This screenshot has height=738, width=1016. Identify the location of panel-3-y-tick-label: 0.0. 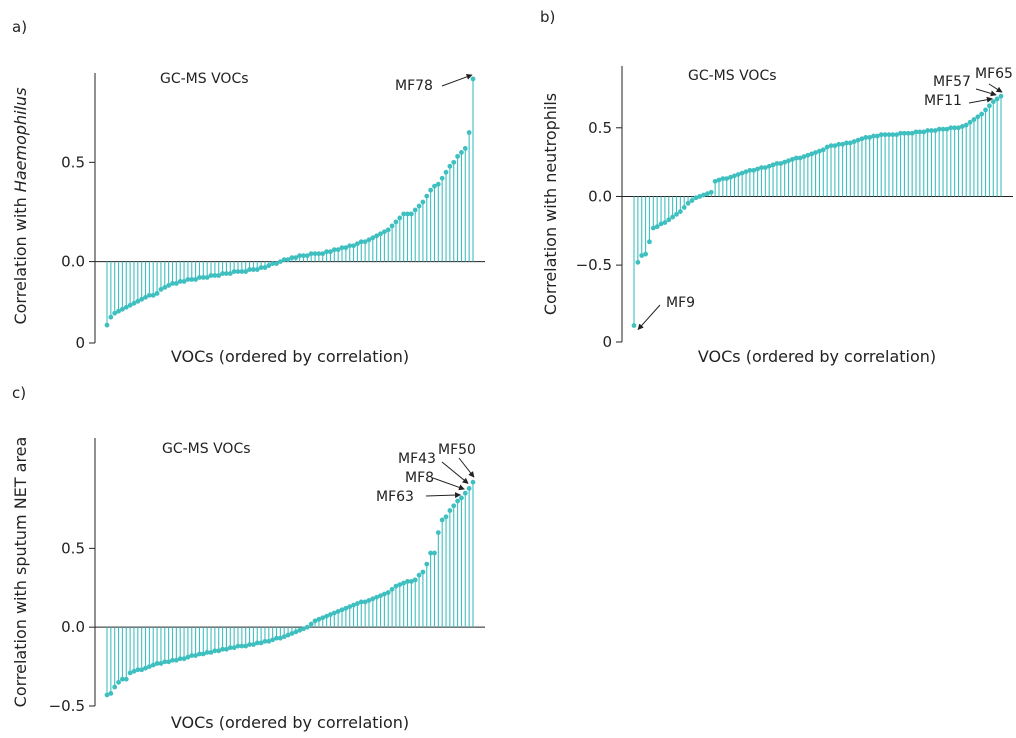
(73, 627).